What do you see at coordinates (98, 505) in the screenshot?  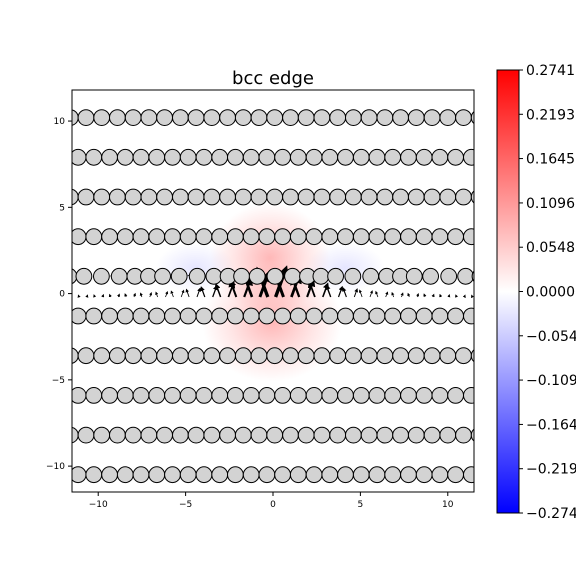 I see `x-tick-label: −10` at bounding box center [98, 505].